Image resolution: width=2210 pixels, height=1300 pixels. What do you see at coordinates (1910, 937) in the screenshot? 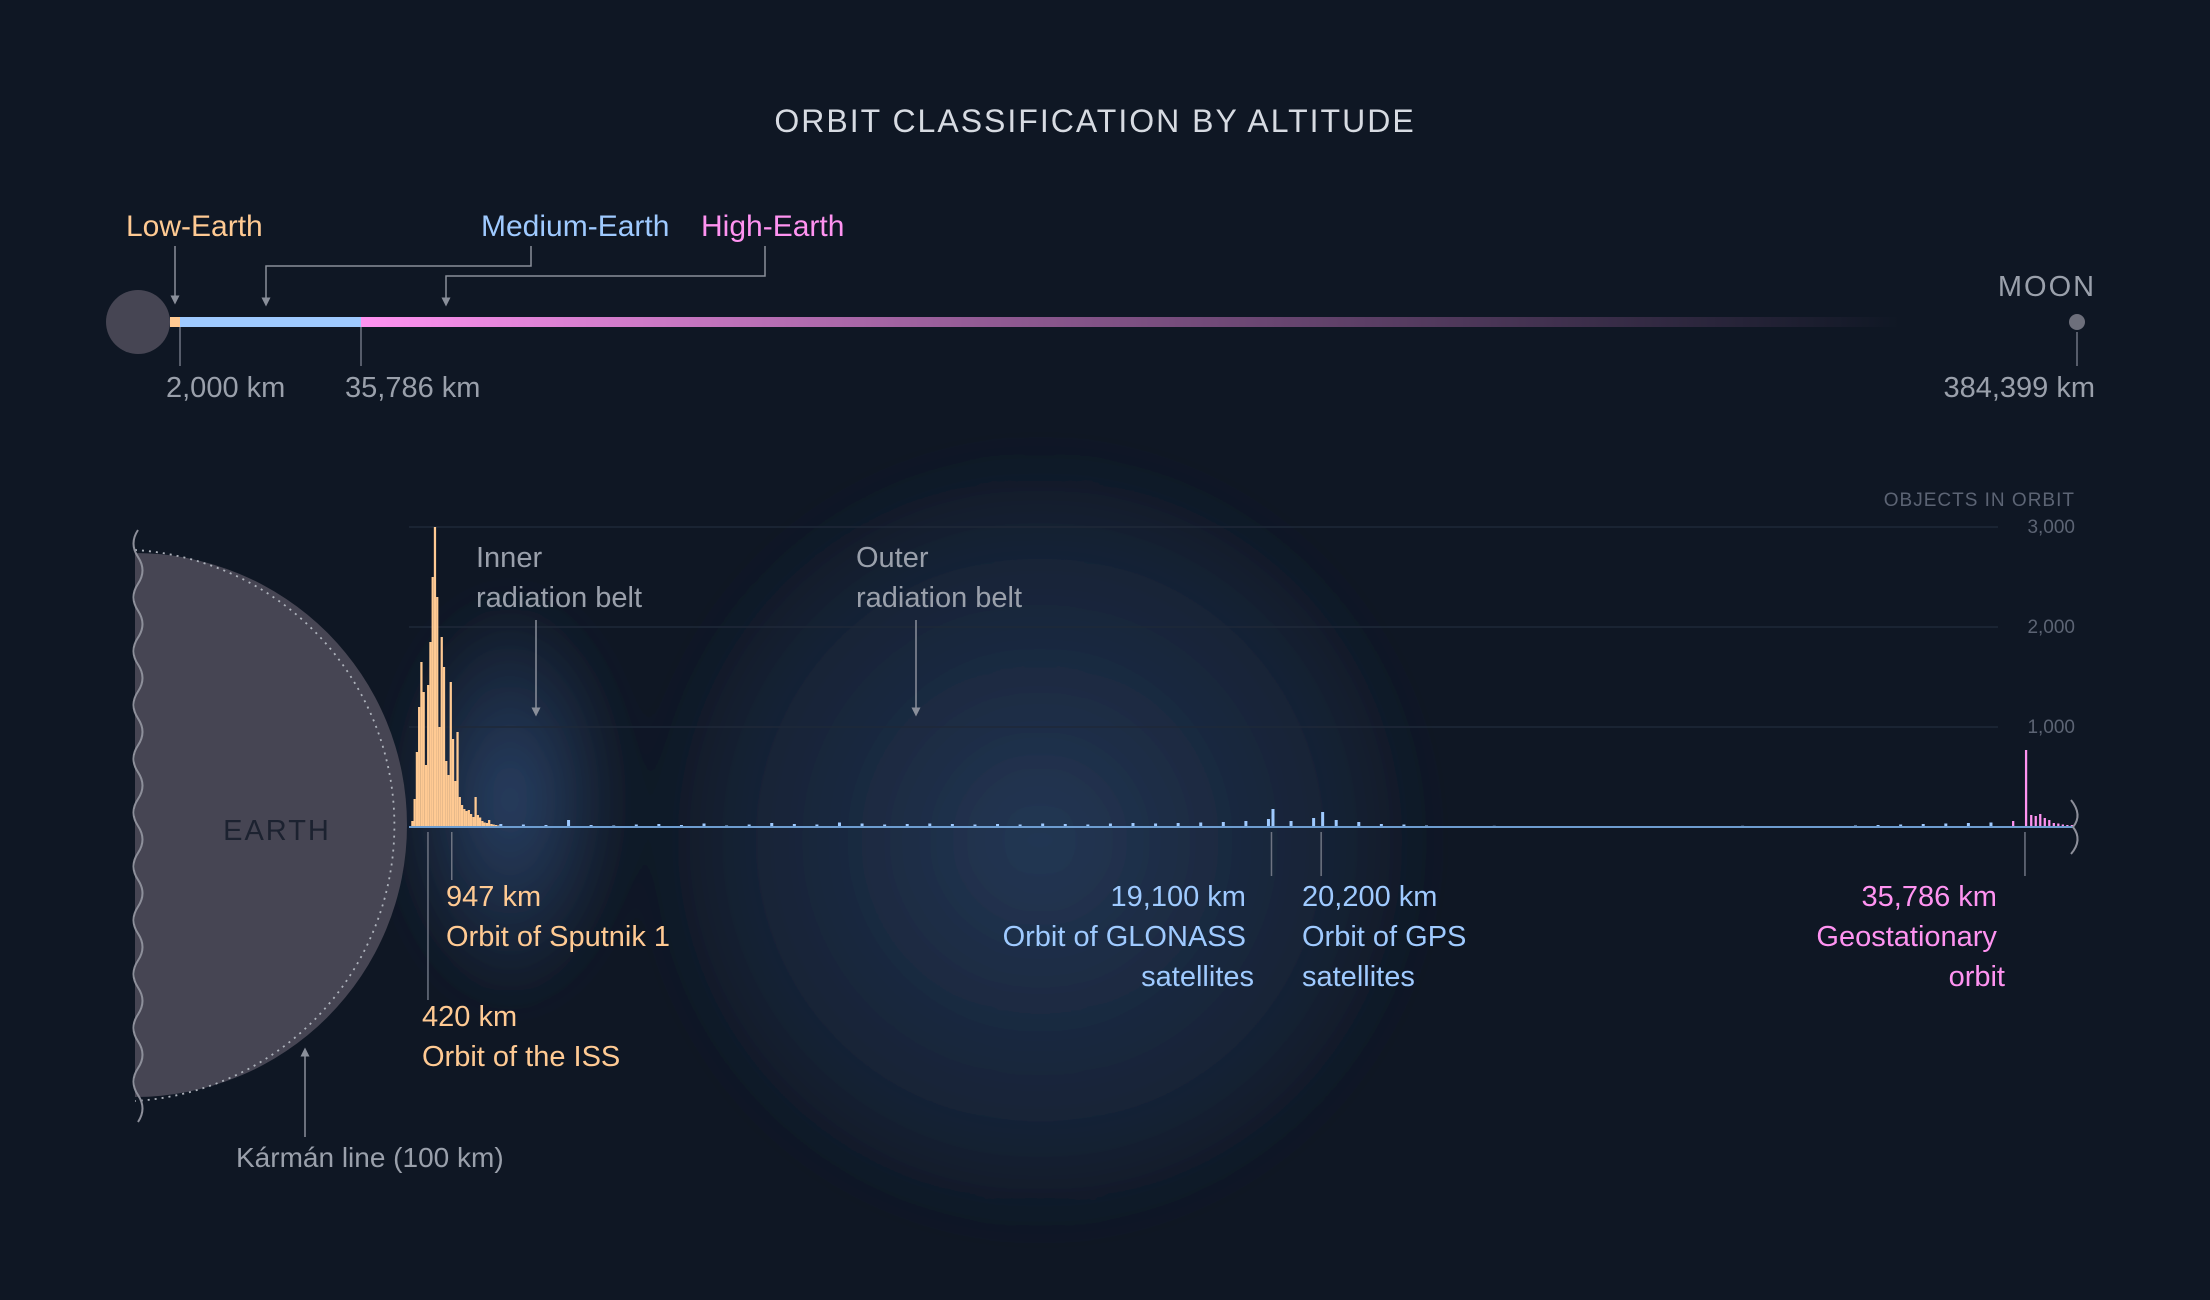
I see `geo-annotation: 35,786 km Geostationary orbit` at bounding box center [1910, 937].